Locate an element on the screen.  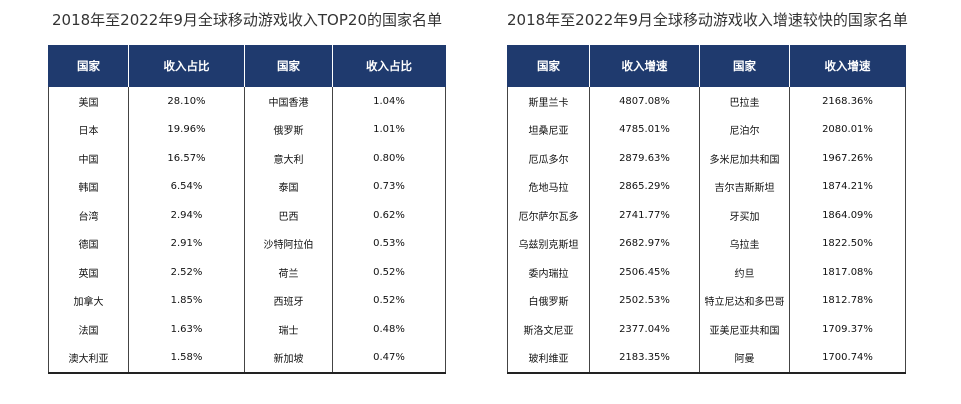
table-cell: 新加坡 is located at coordinates (288, 358).